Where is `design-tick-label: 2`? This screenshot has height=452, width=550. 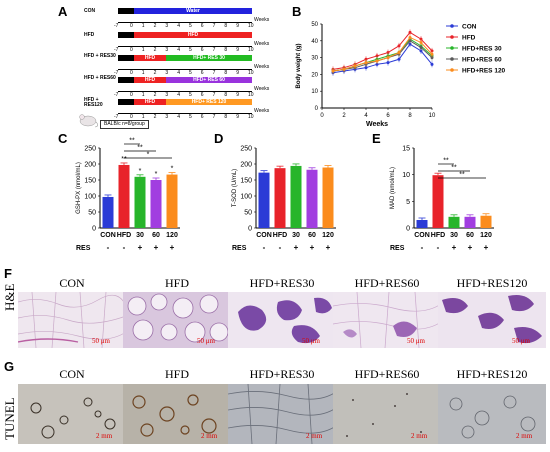 design-tick-label: 2 is located at coordinates (155, 50).